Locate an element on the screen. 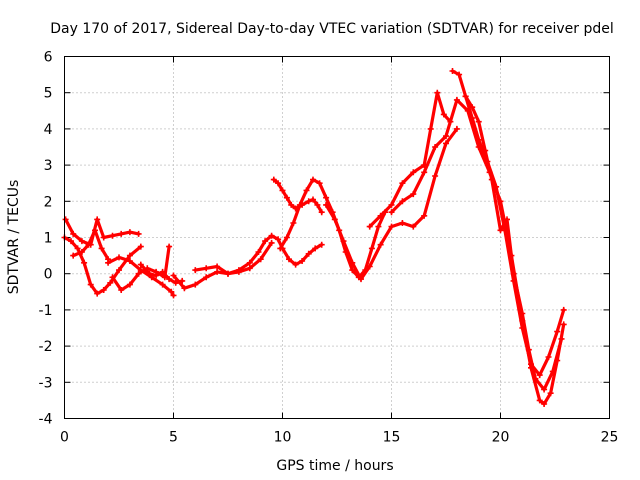 This screenshot has height=480, width=640. y-axis-label: SDTVAR / TECUs is located at coordinates (14, 237).